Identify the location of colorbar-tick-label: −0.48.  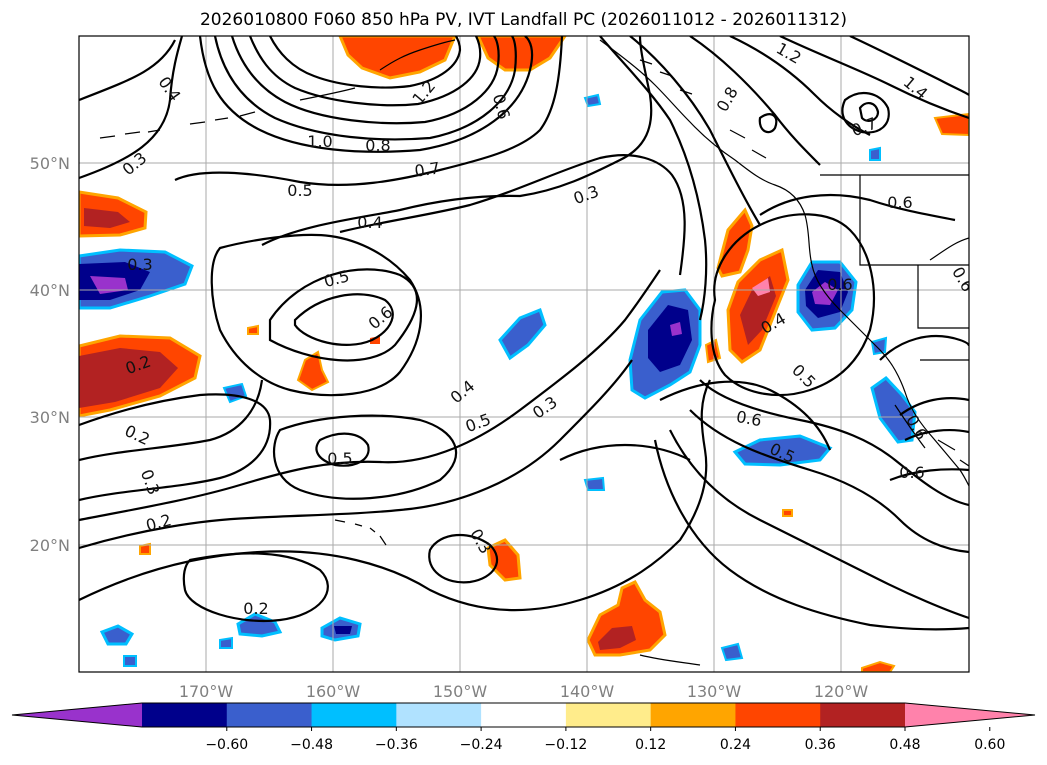
(311, 745).